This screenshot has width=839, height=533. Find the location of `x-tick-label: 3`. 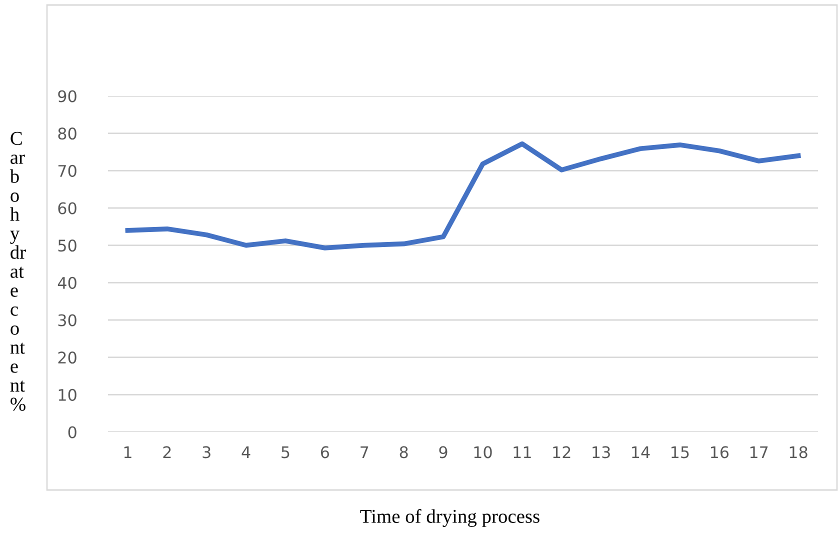

x-tick-label: 3 is located at coordinates (206, 452).